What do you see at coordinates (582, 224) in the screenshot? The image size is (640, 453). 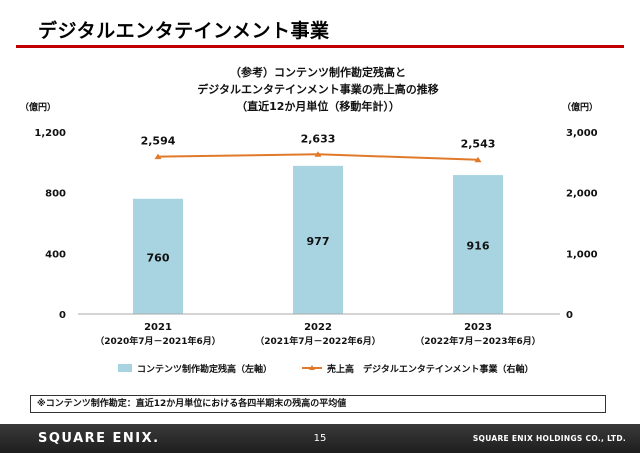 I see `right-axis-ticks: 0 1,000 2,000 3,000` at bounding box center [582, 224].